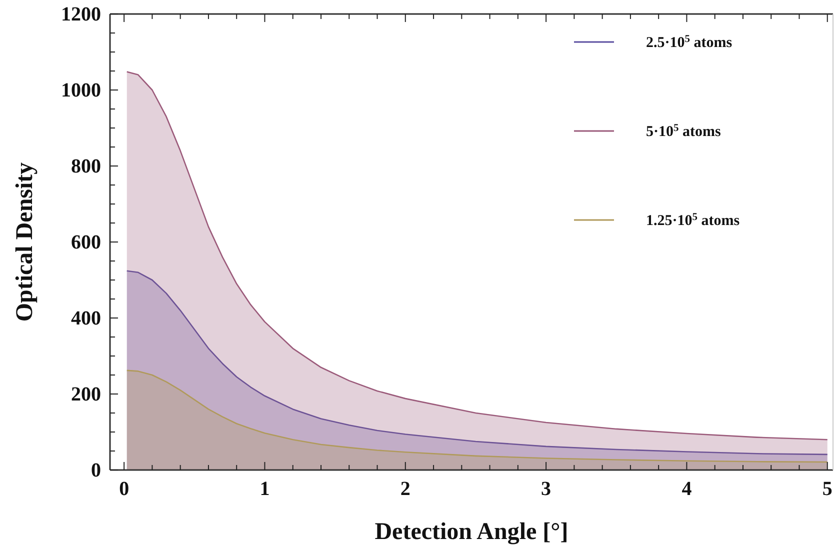 This screenshot has width=834, height=557. Describe the element at coordinates (687, 489) in the screenshot. I see `x-tick-label: 4` at that location.